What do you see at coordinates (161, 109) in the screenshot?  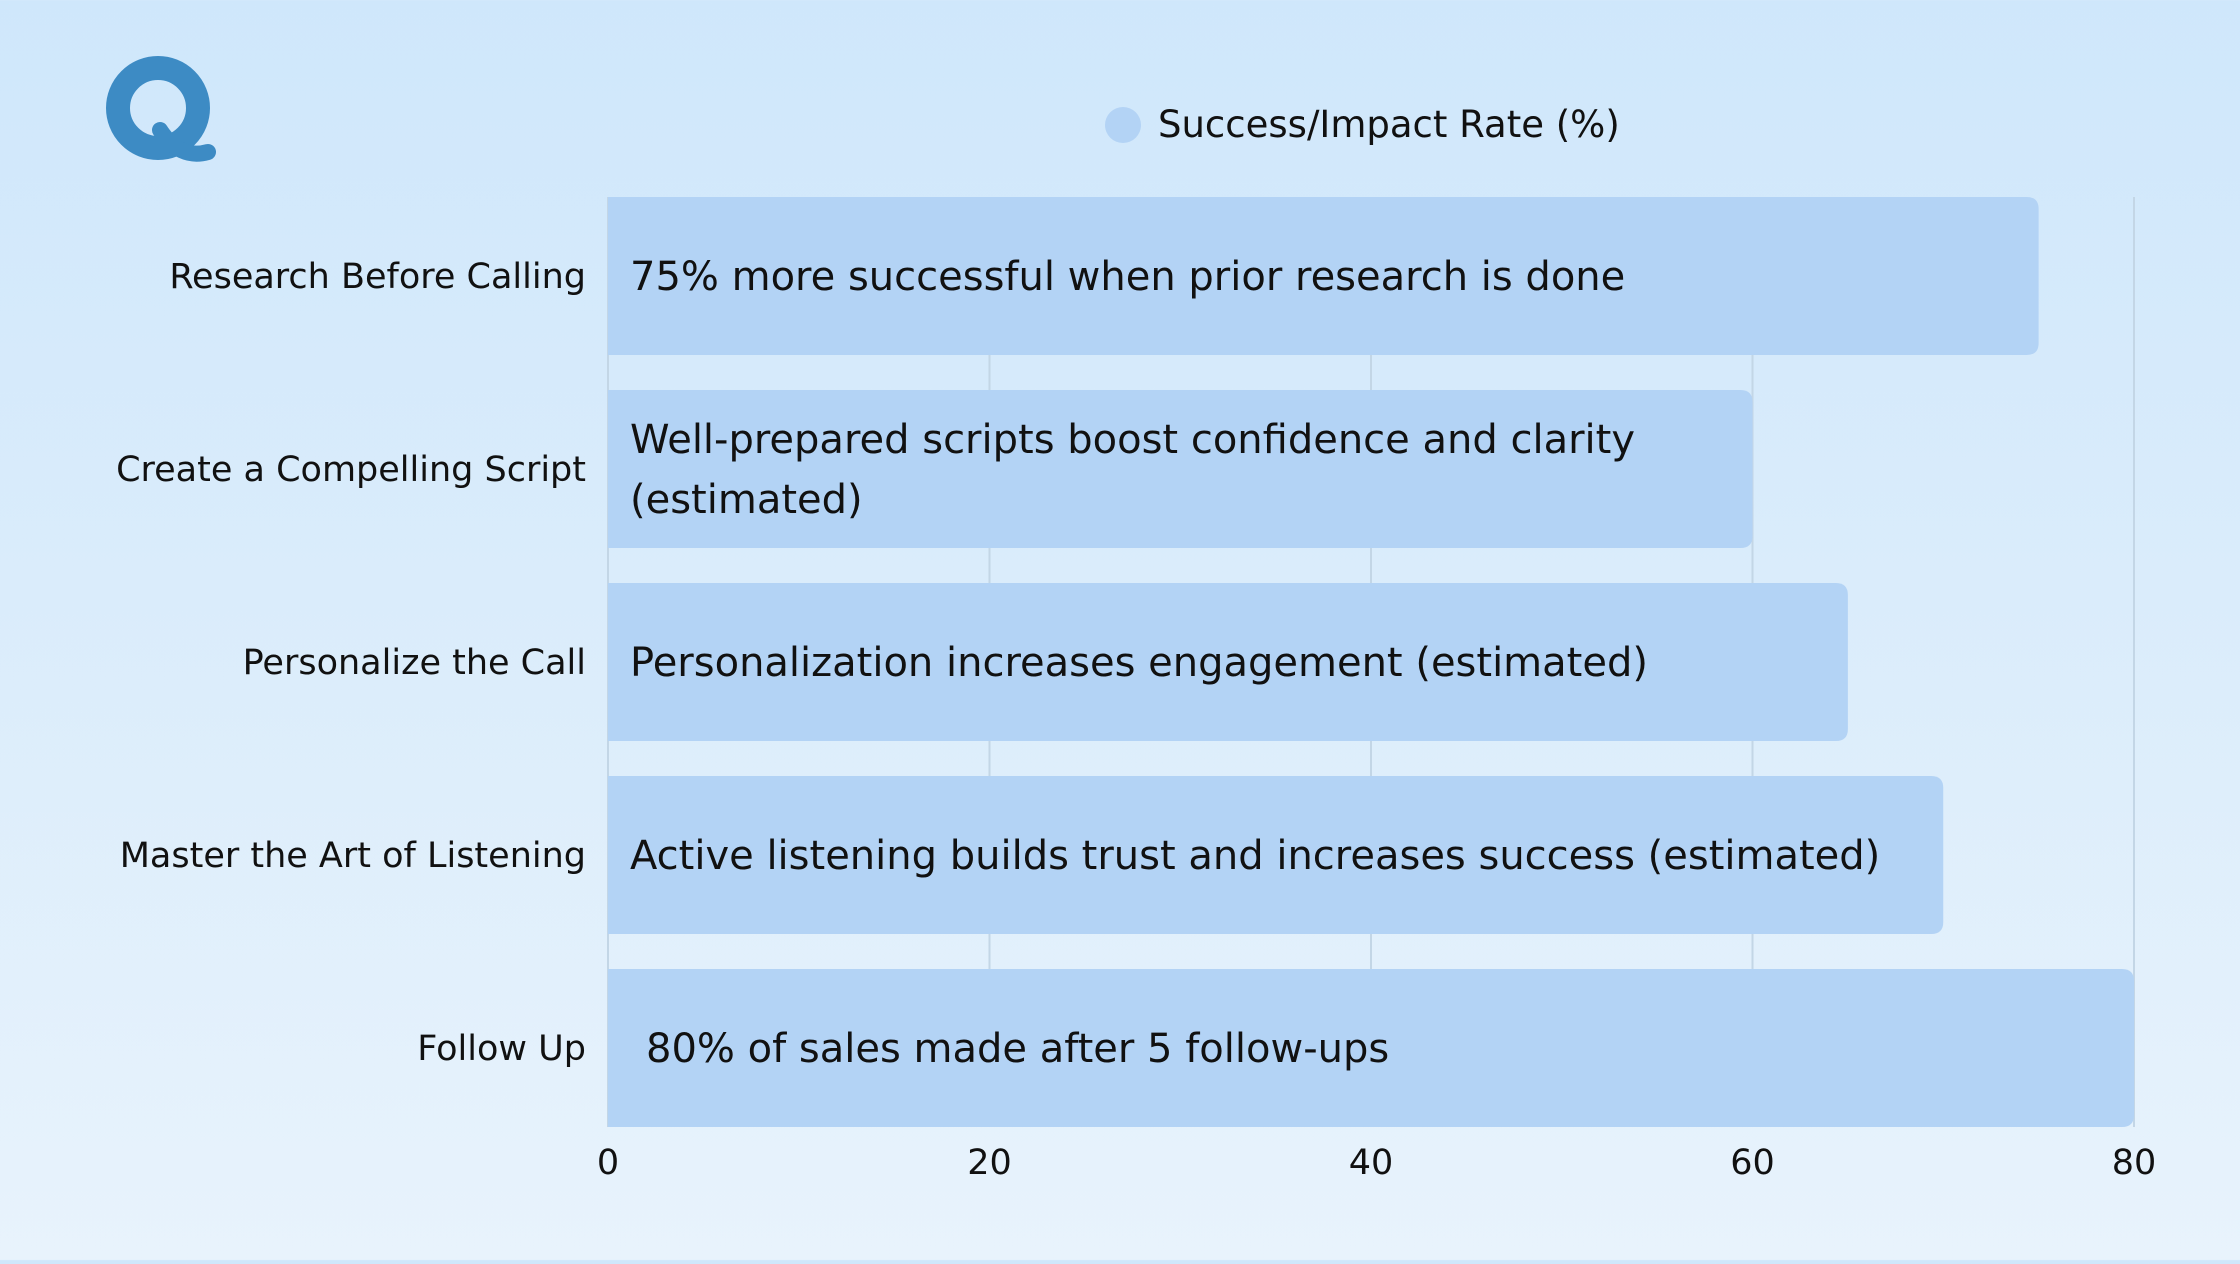 I see `q-logo-icon` at bounding box center [161, 109].